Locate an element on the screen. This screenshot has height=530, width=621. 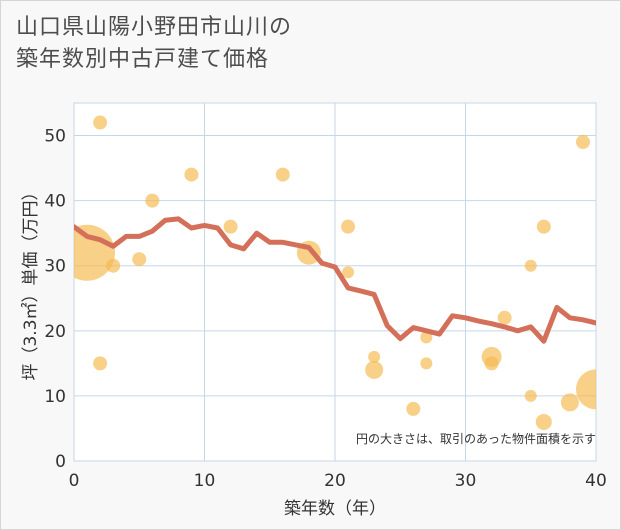
x-tick-label: 40 is located at coordinates (596, 481).